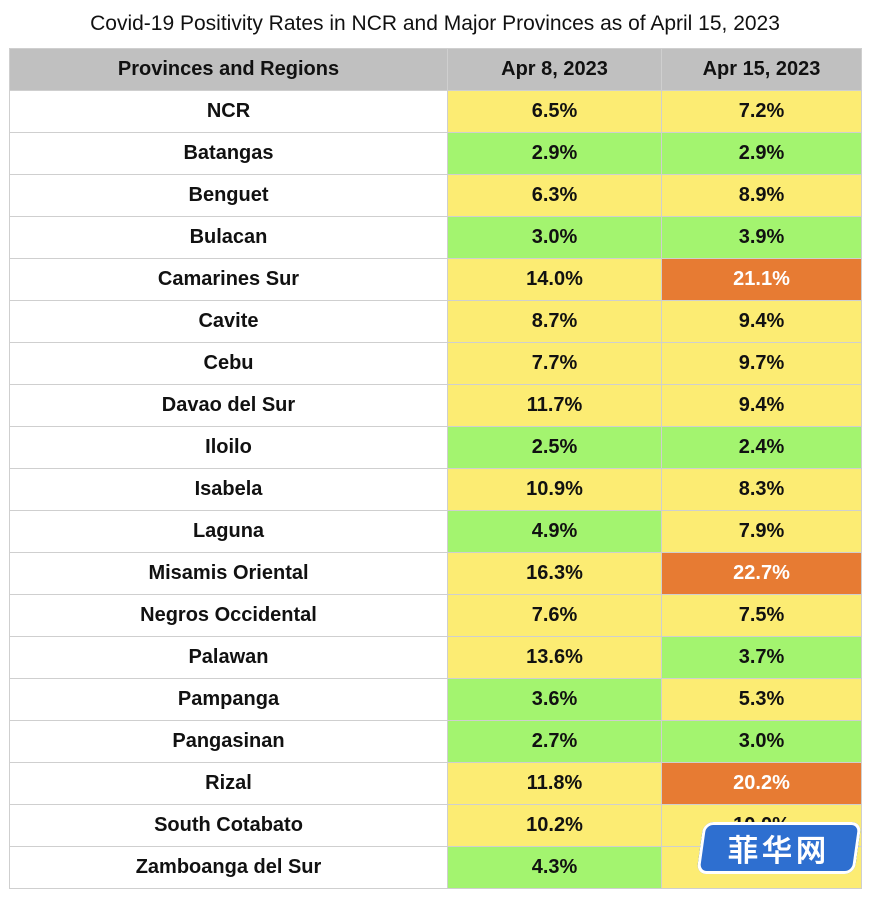 This screenshot has height=900, width=870. I want to click on table-row: Bulacan 3.0% 3.9%, so click(435, 237).